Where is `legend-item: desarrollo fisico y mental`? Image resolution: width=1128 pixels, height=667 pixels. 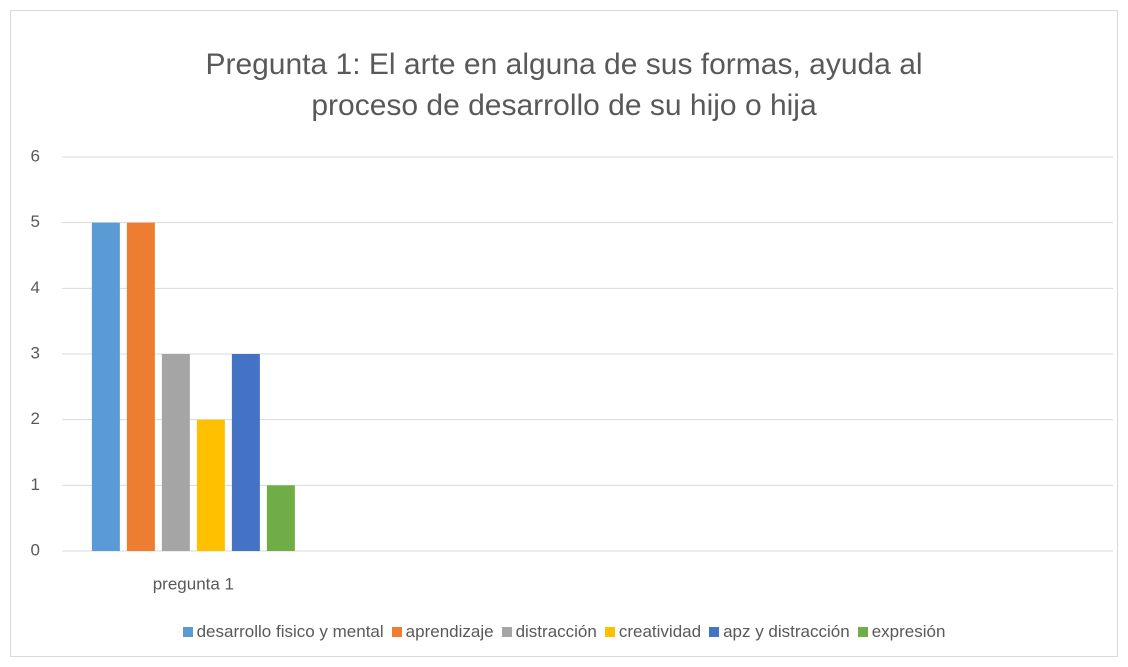 legend-item: desarrollo fisico y mental is located at coordinates (283, 632).